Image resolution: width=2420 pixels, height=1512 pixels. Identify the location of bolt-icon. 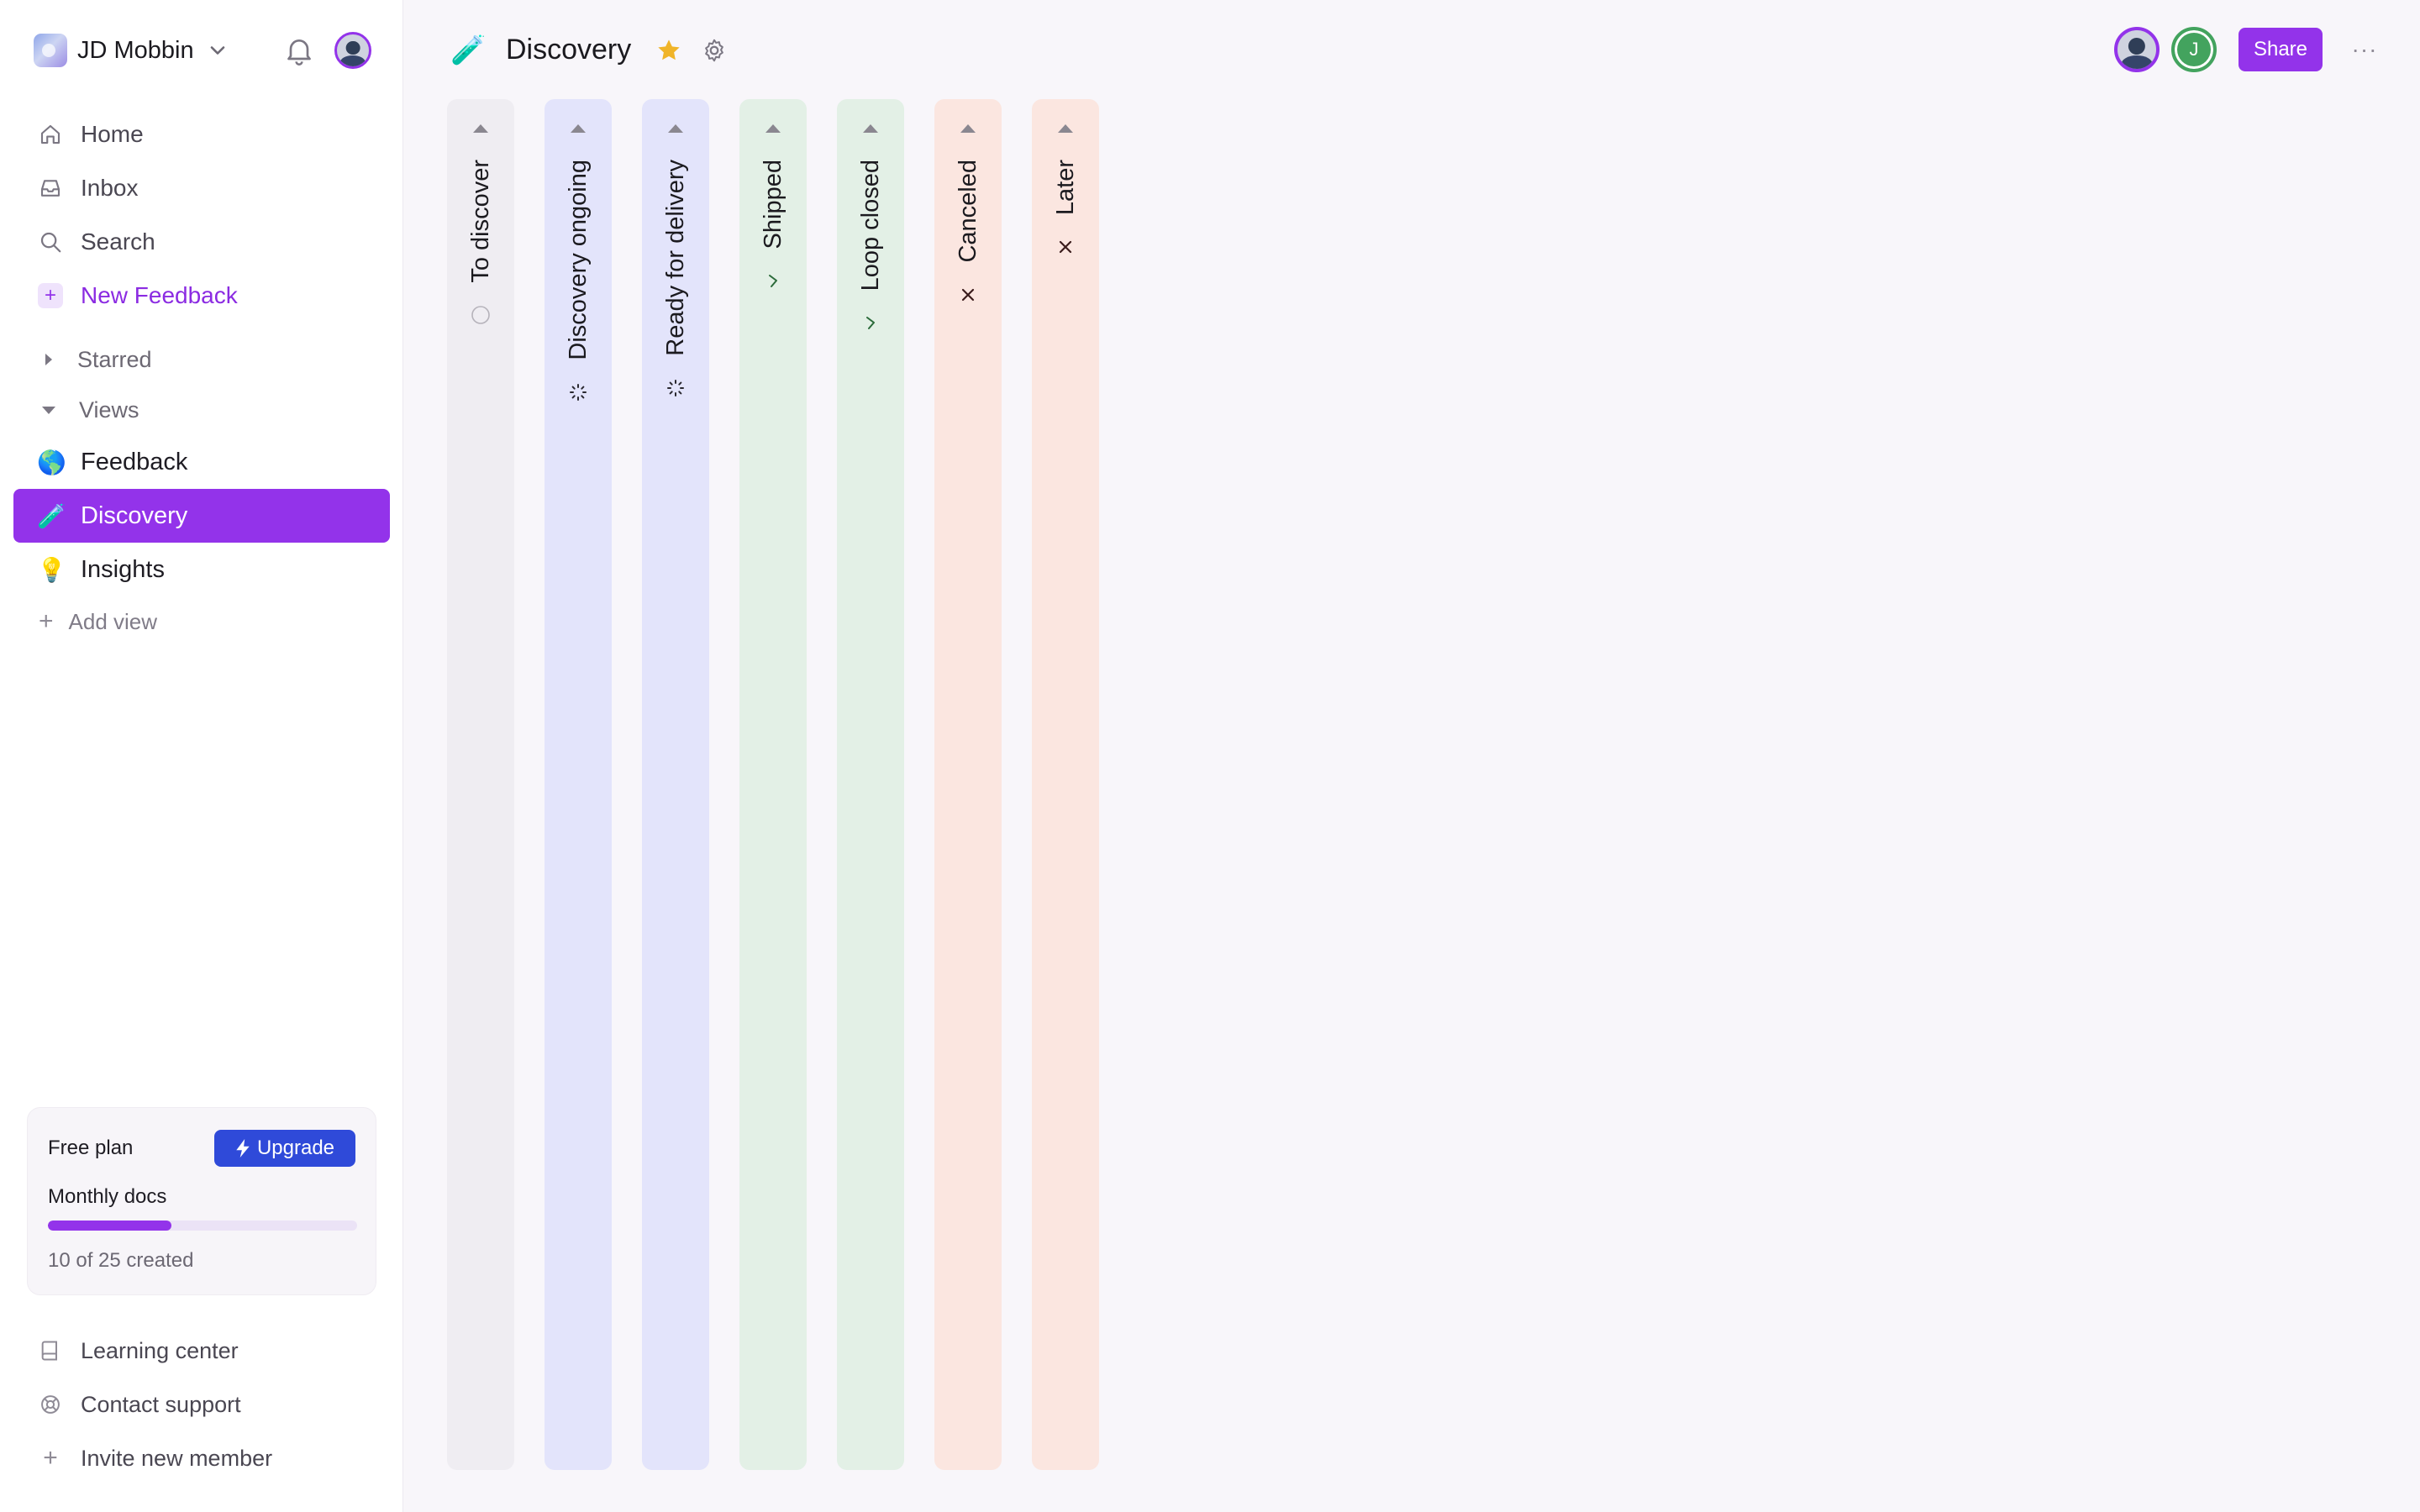
(243, 1148).